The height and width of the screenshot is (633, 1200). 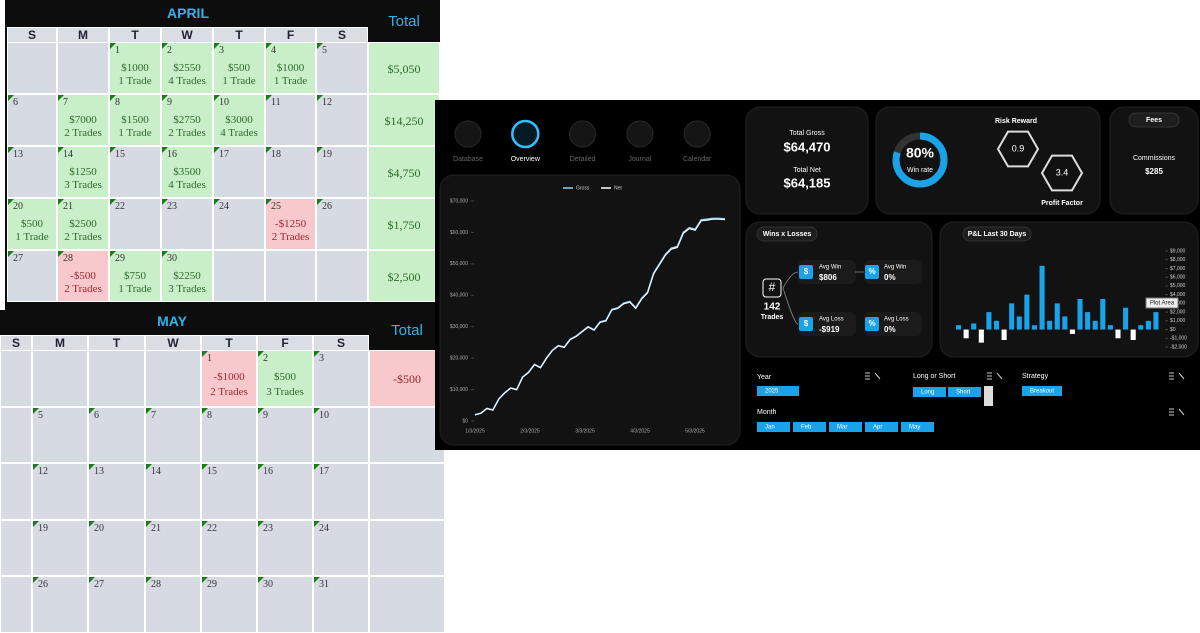 I want to click on stat-icon: $, so click(x=806, y=271).